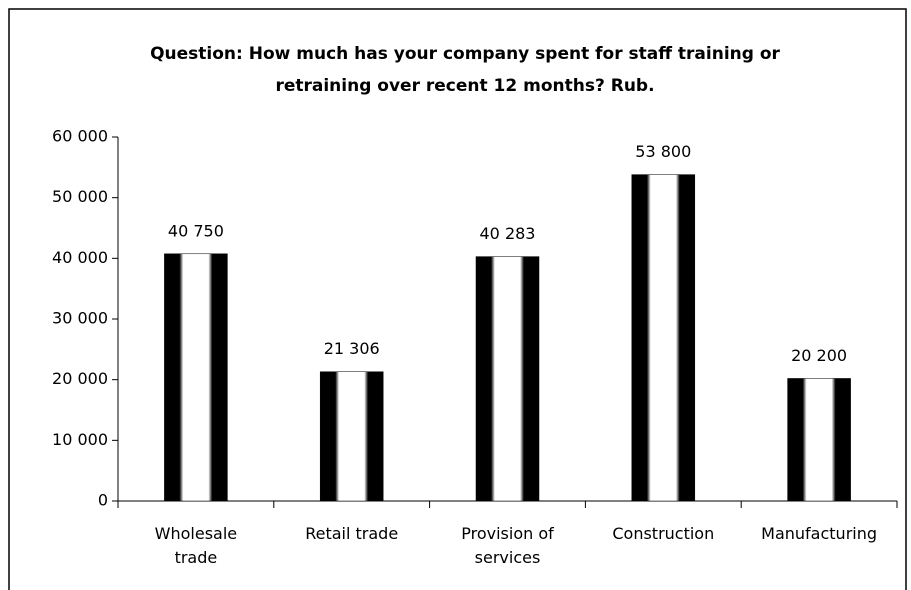 This screenshot has width=911, height=590. I want to click on y-tick-label: 50 000, so click(80, 196).